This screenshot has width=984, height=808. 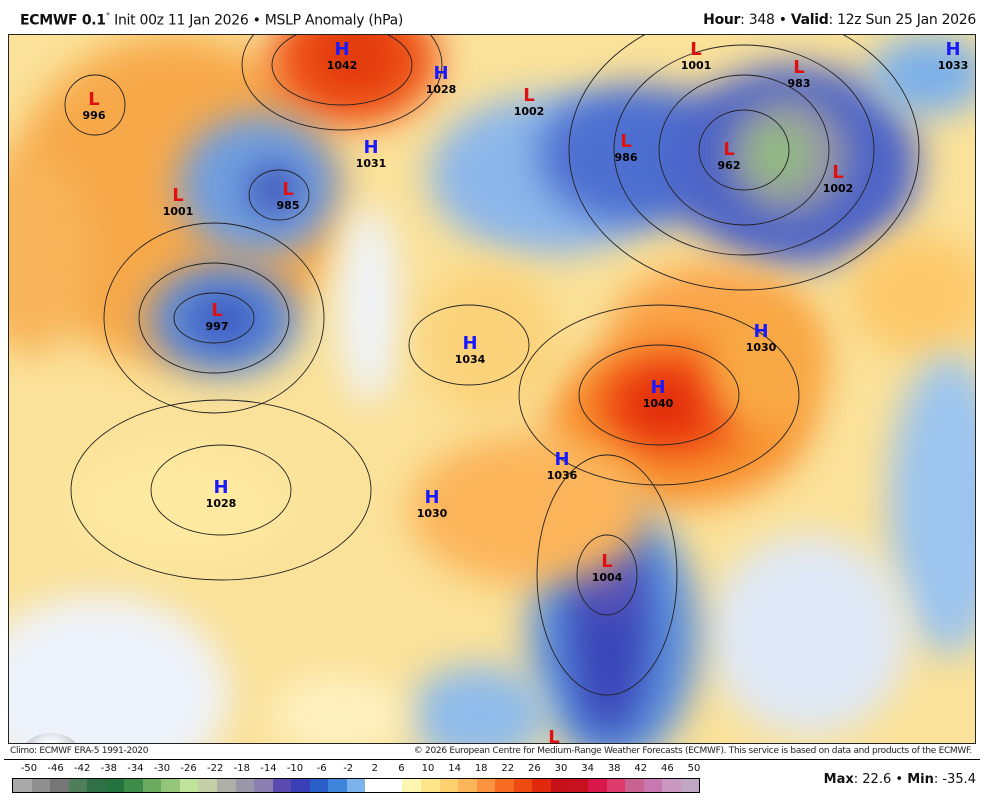 I want to click on product-name: MSLP Anomaly (hPa), so click(x=334, y=20).